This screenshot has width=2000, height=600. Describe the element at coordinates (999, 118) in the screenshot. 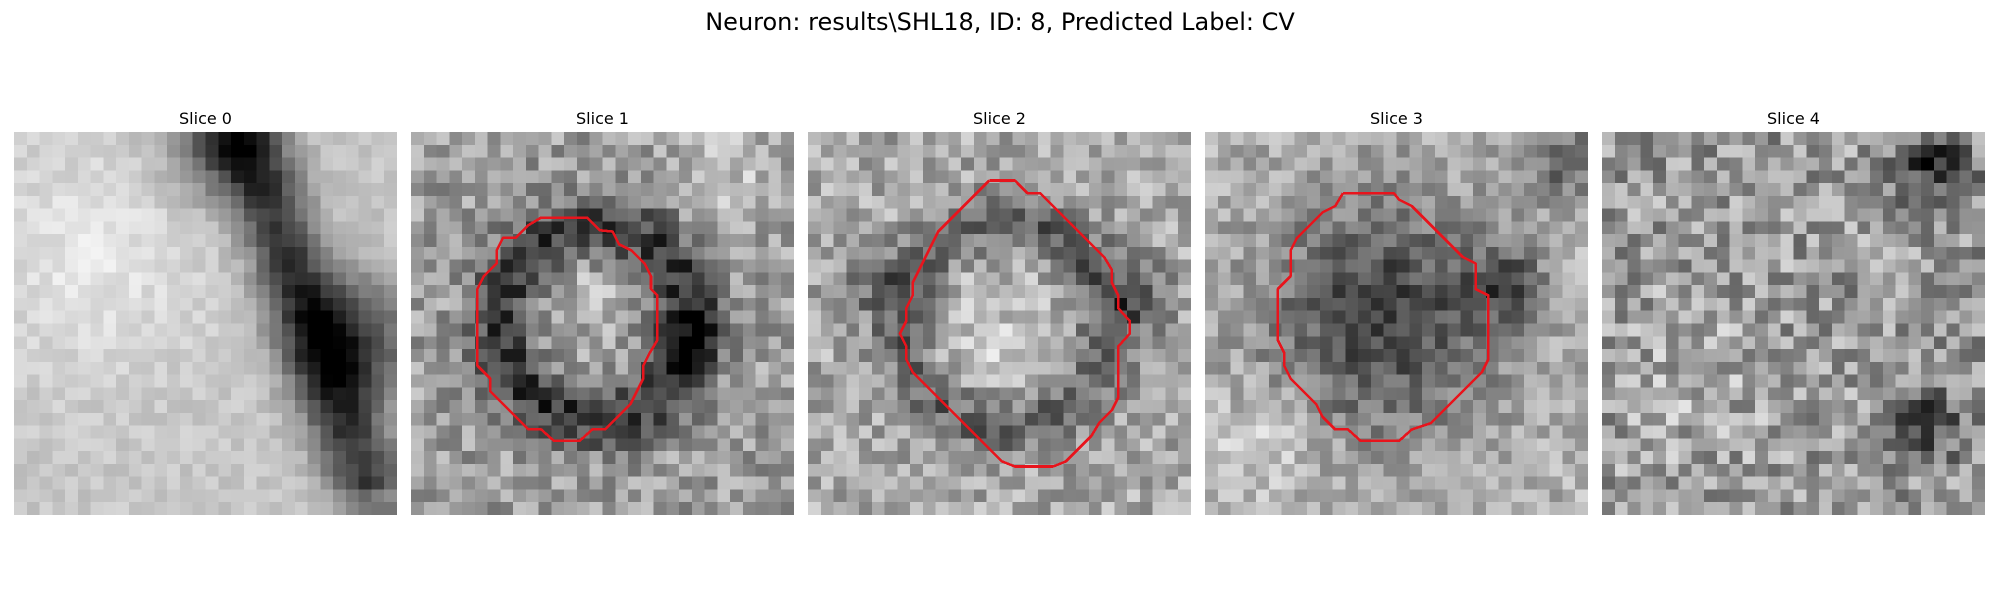

I see `slice-title: Slice 2` at that location.